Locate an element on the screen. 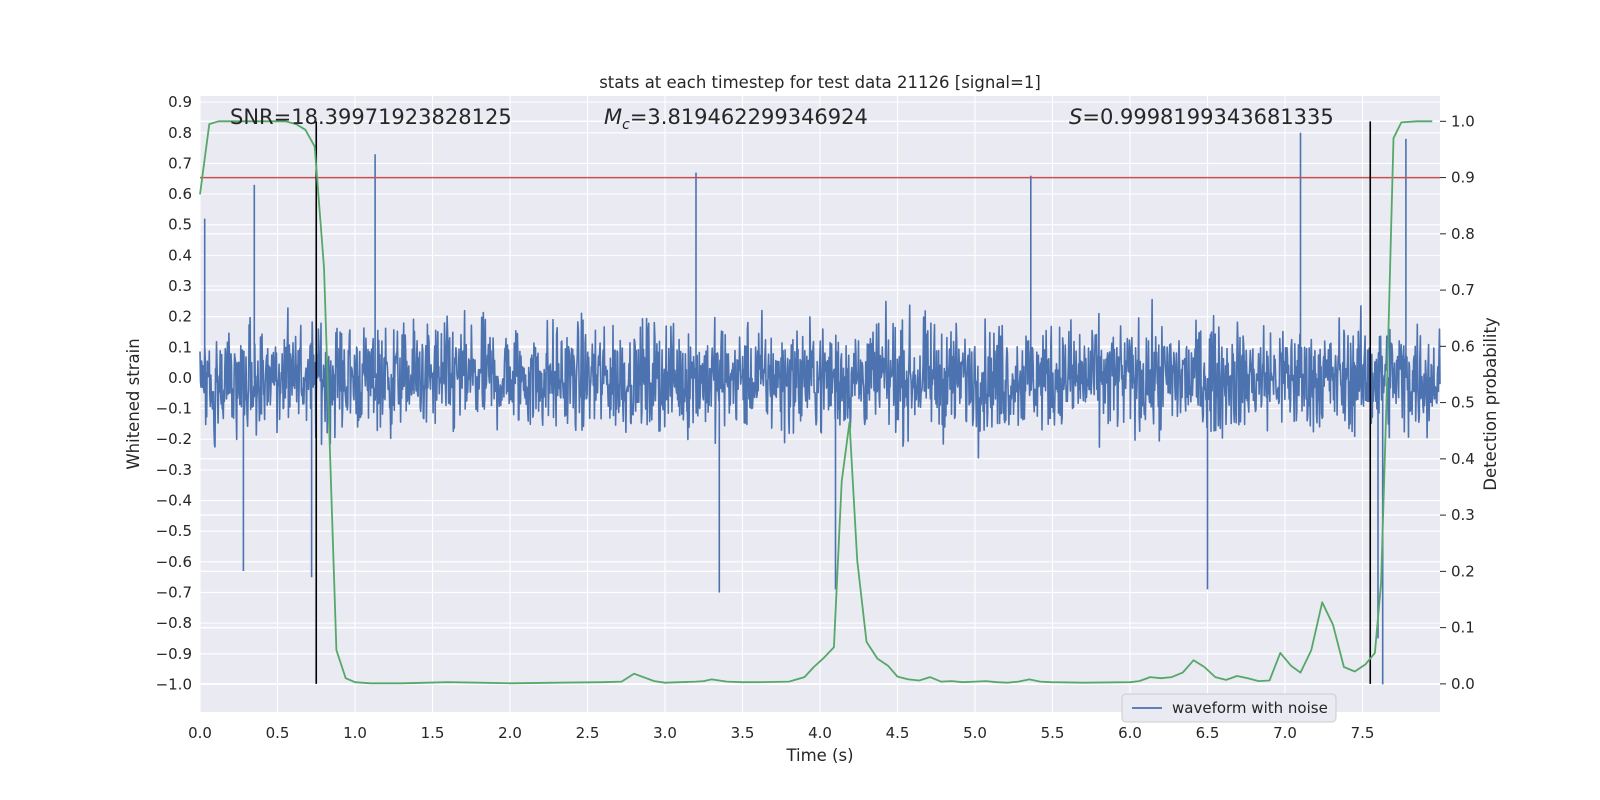 The height and width of the screenshot is (800, 1600). y-axis-label: Whitened strain is located at coordinates (133, 403).